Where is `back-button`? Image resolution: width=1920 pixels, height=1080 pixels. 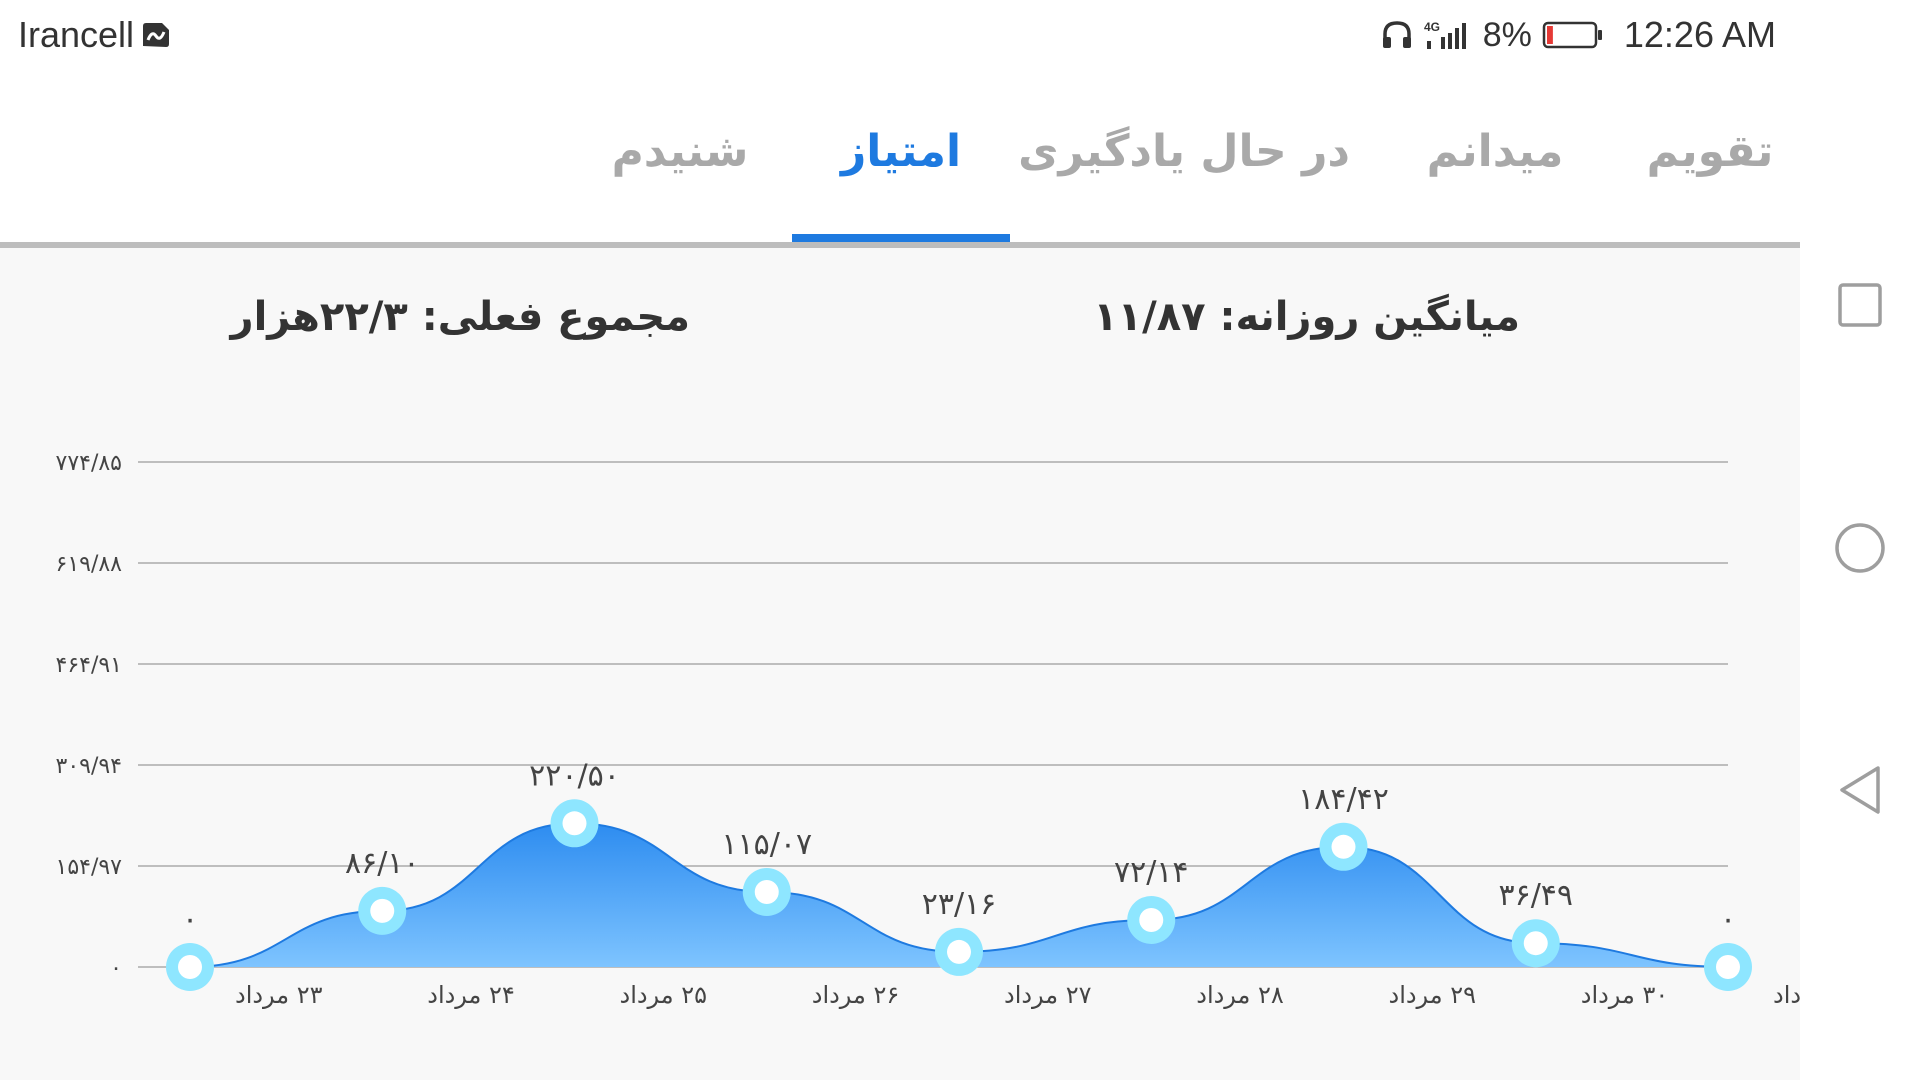 back-button is located at coordinates (1860, 790).